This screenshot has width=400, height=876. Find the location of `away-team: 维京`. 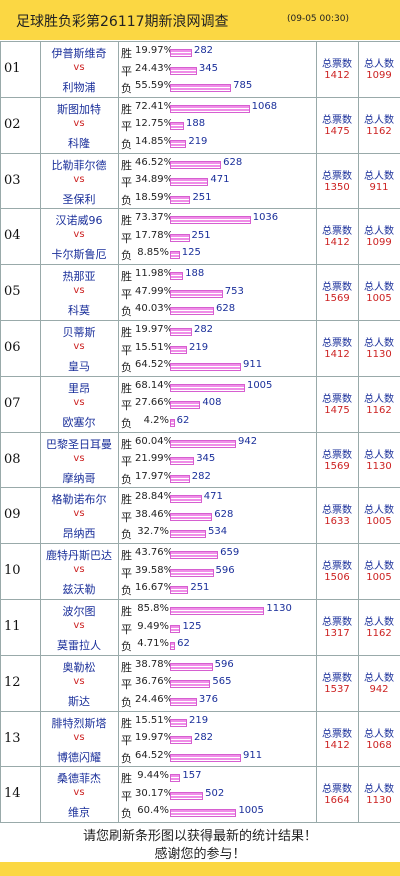

away-team: 维京 is located at coordinates (79, 813).